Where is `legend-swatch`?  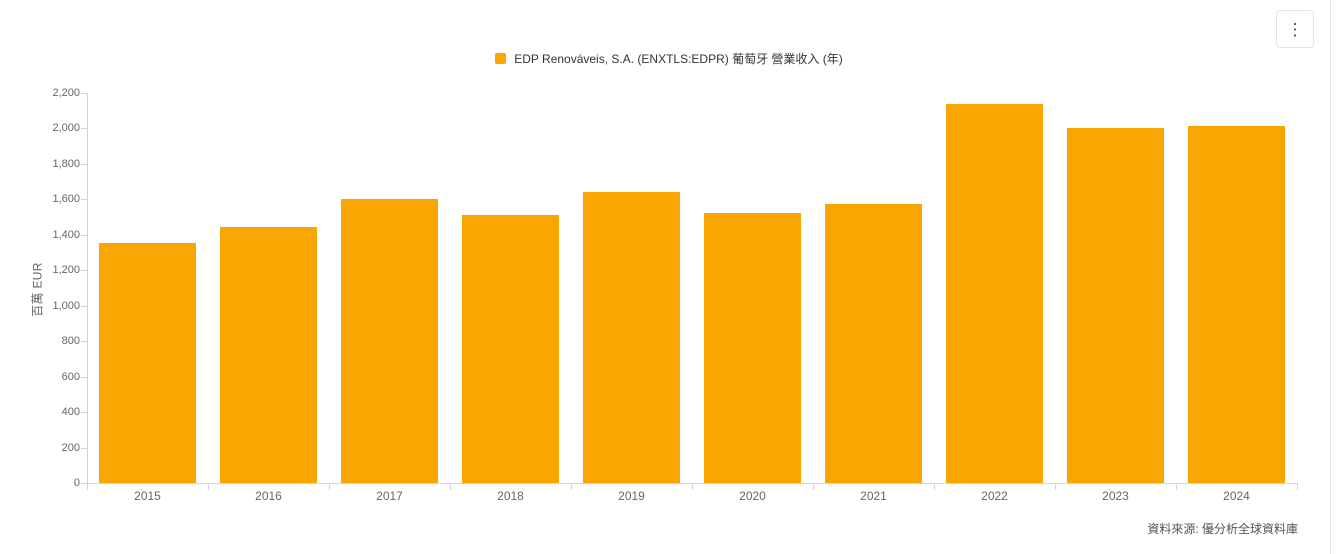
legend-swatch is located at coordinates (501, 58).